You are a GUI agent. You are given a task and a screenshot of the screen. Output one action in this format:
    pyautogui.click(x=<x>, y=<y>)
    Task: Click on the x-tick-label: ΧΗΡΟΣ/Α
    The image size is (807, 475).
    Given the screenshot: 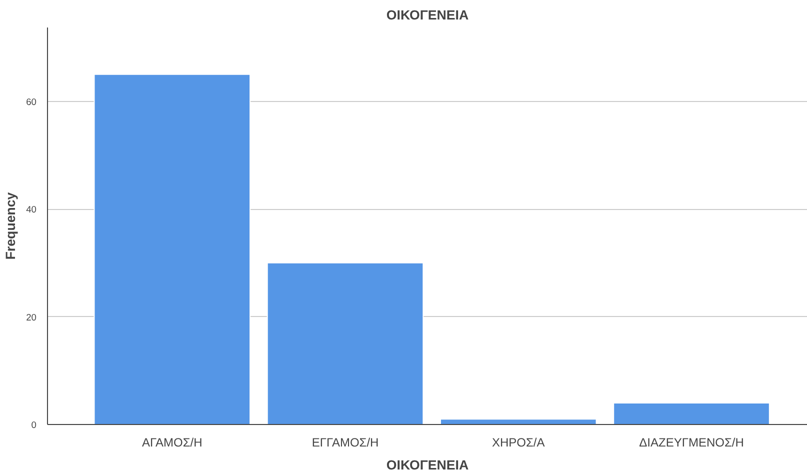 What is the action you would take?
    pyautogui.click(x=518, y=443)
    